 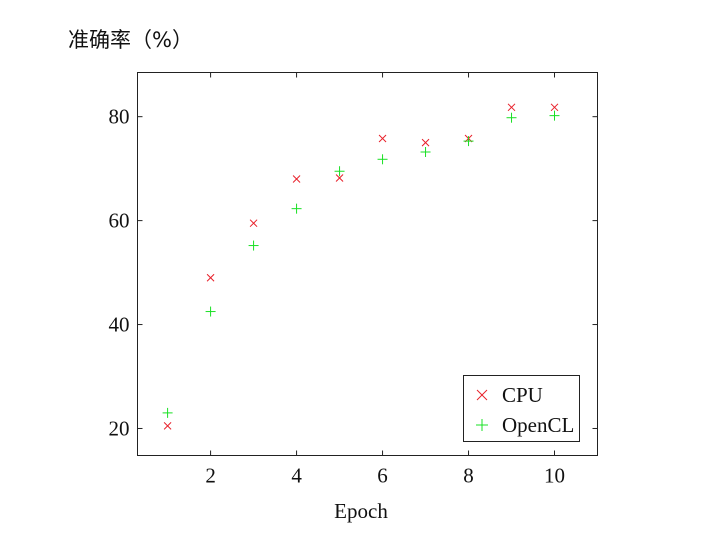 What do you see at coordinates (468, 476) in the screenshot?
I see `x-tick-label: 8` at bounding box center [468, 476].